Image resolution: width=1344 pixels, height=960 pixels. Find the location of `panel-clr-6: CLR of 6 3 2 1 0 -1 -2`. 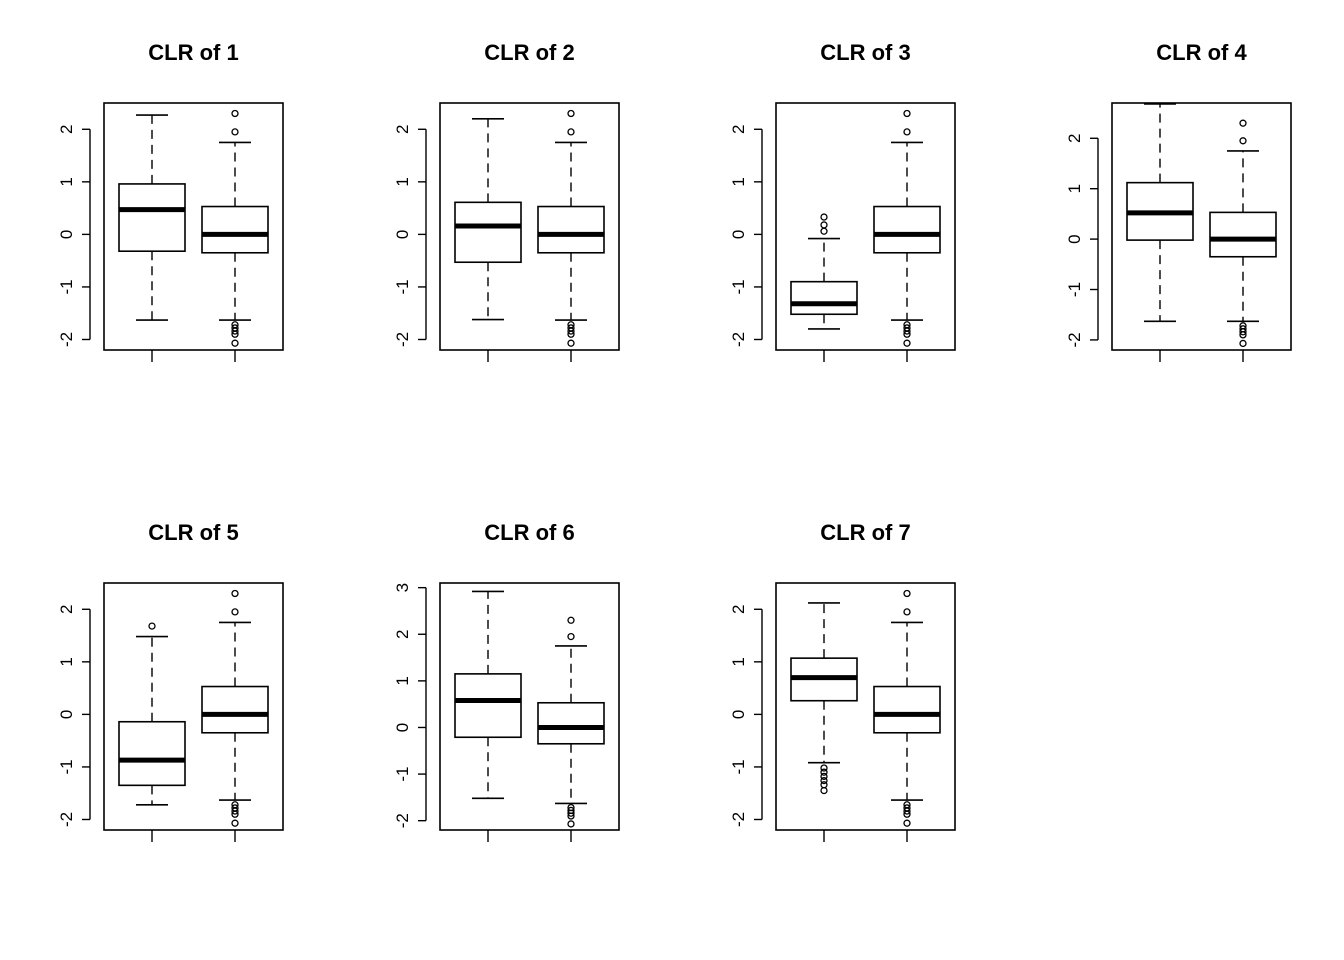

panel-clr-6: CLR of 6 3 2 1 0 -1 -2 is located at coordinates (506, 681).